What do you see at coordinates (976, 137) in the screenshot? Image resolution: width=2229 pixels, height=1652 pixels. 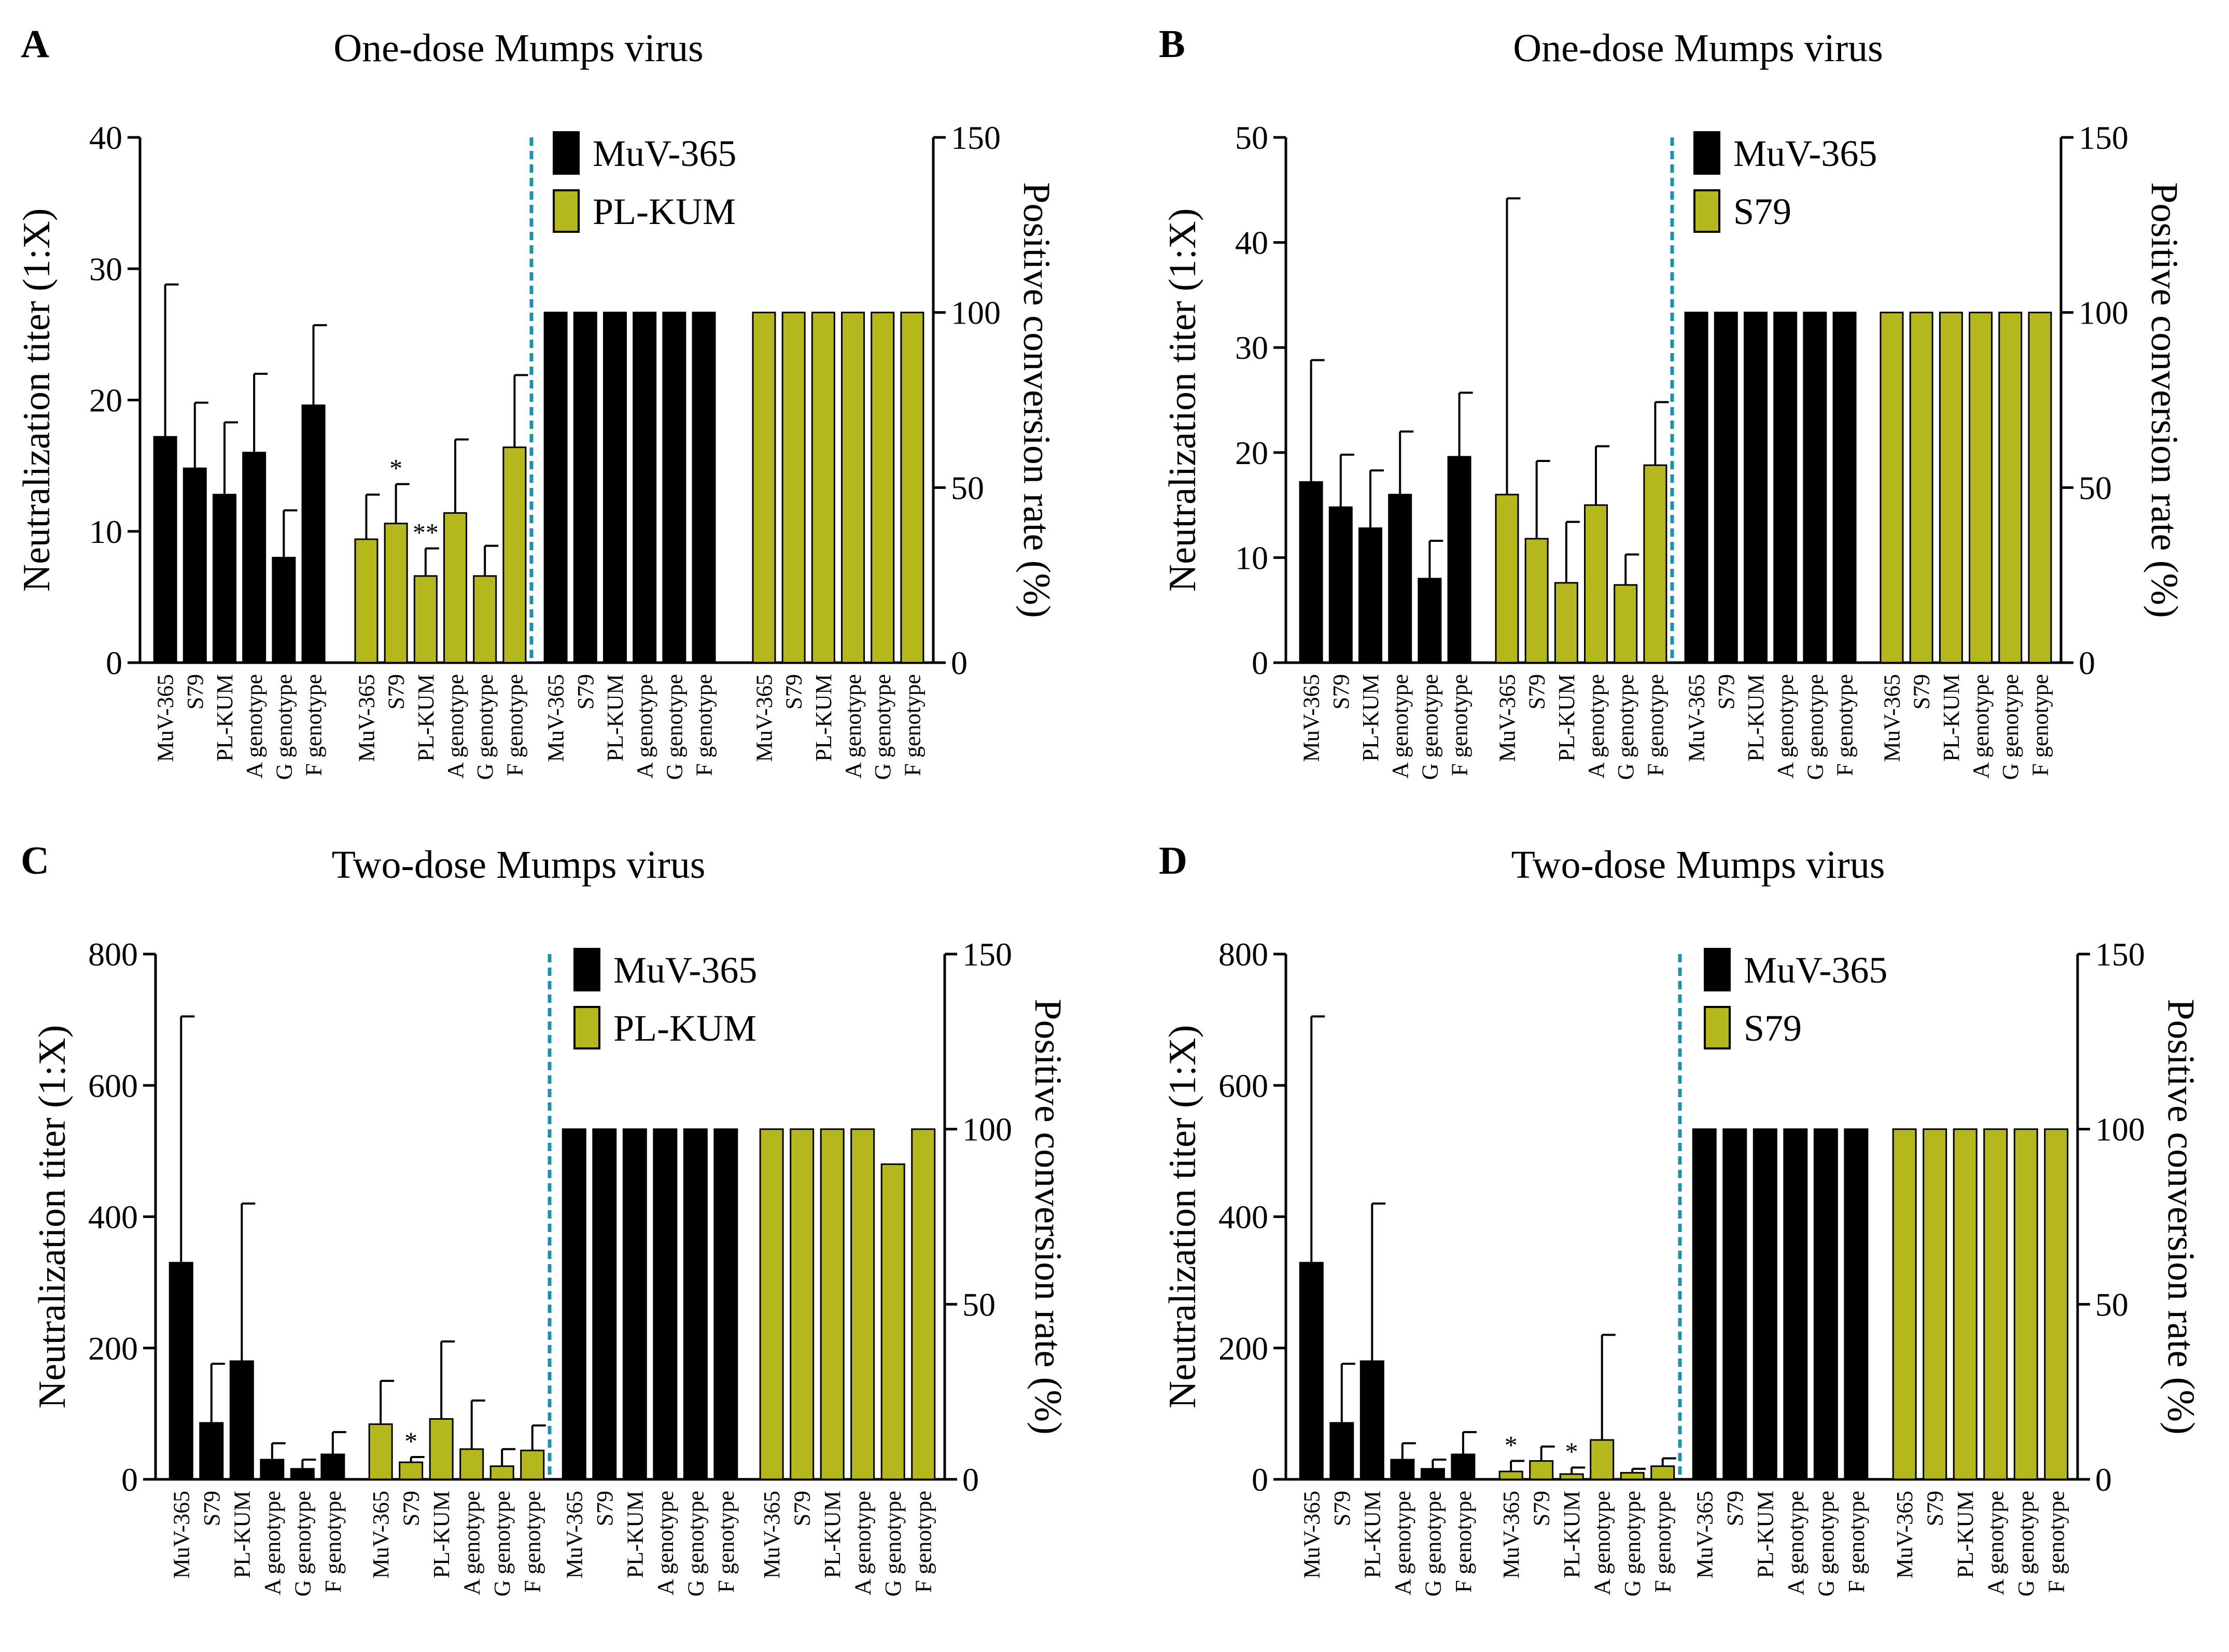 I see `y2-tick-label: 150` at bounding box center [976, 137].